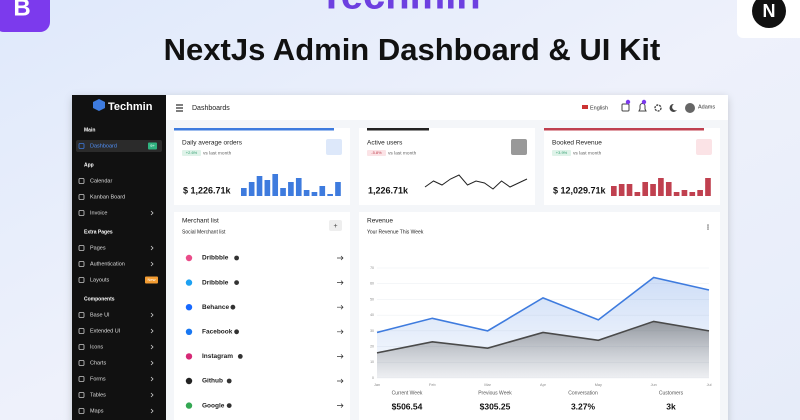 The width and height of the screenshot is (800, 420). I want to click on y-tick-label: 10, so click(372, 362).